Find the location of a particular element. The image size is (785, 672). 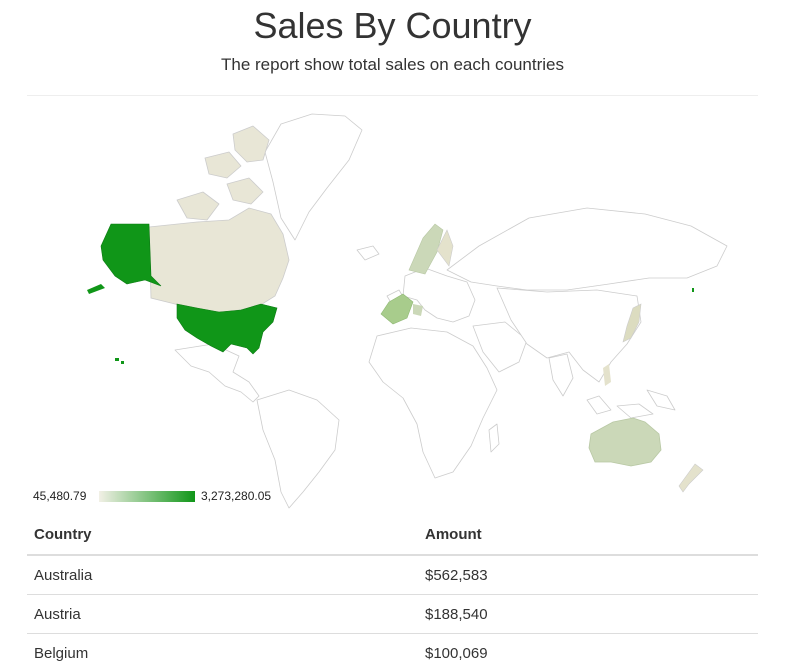

table-row: Austria $188,540 is located at coordinates (392, 614).